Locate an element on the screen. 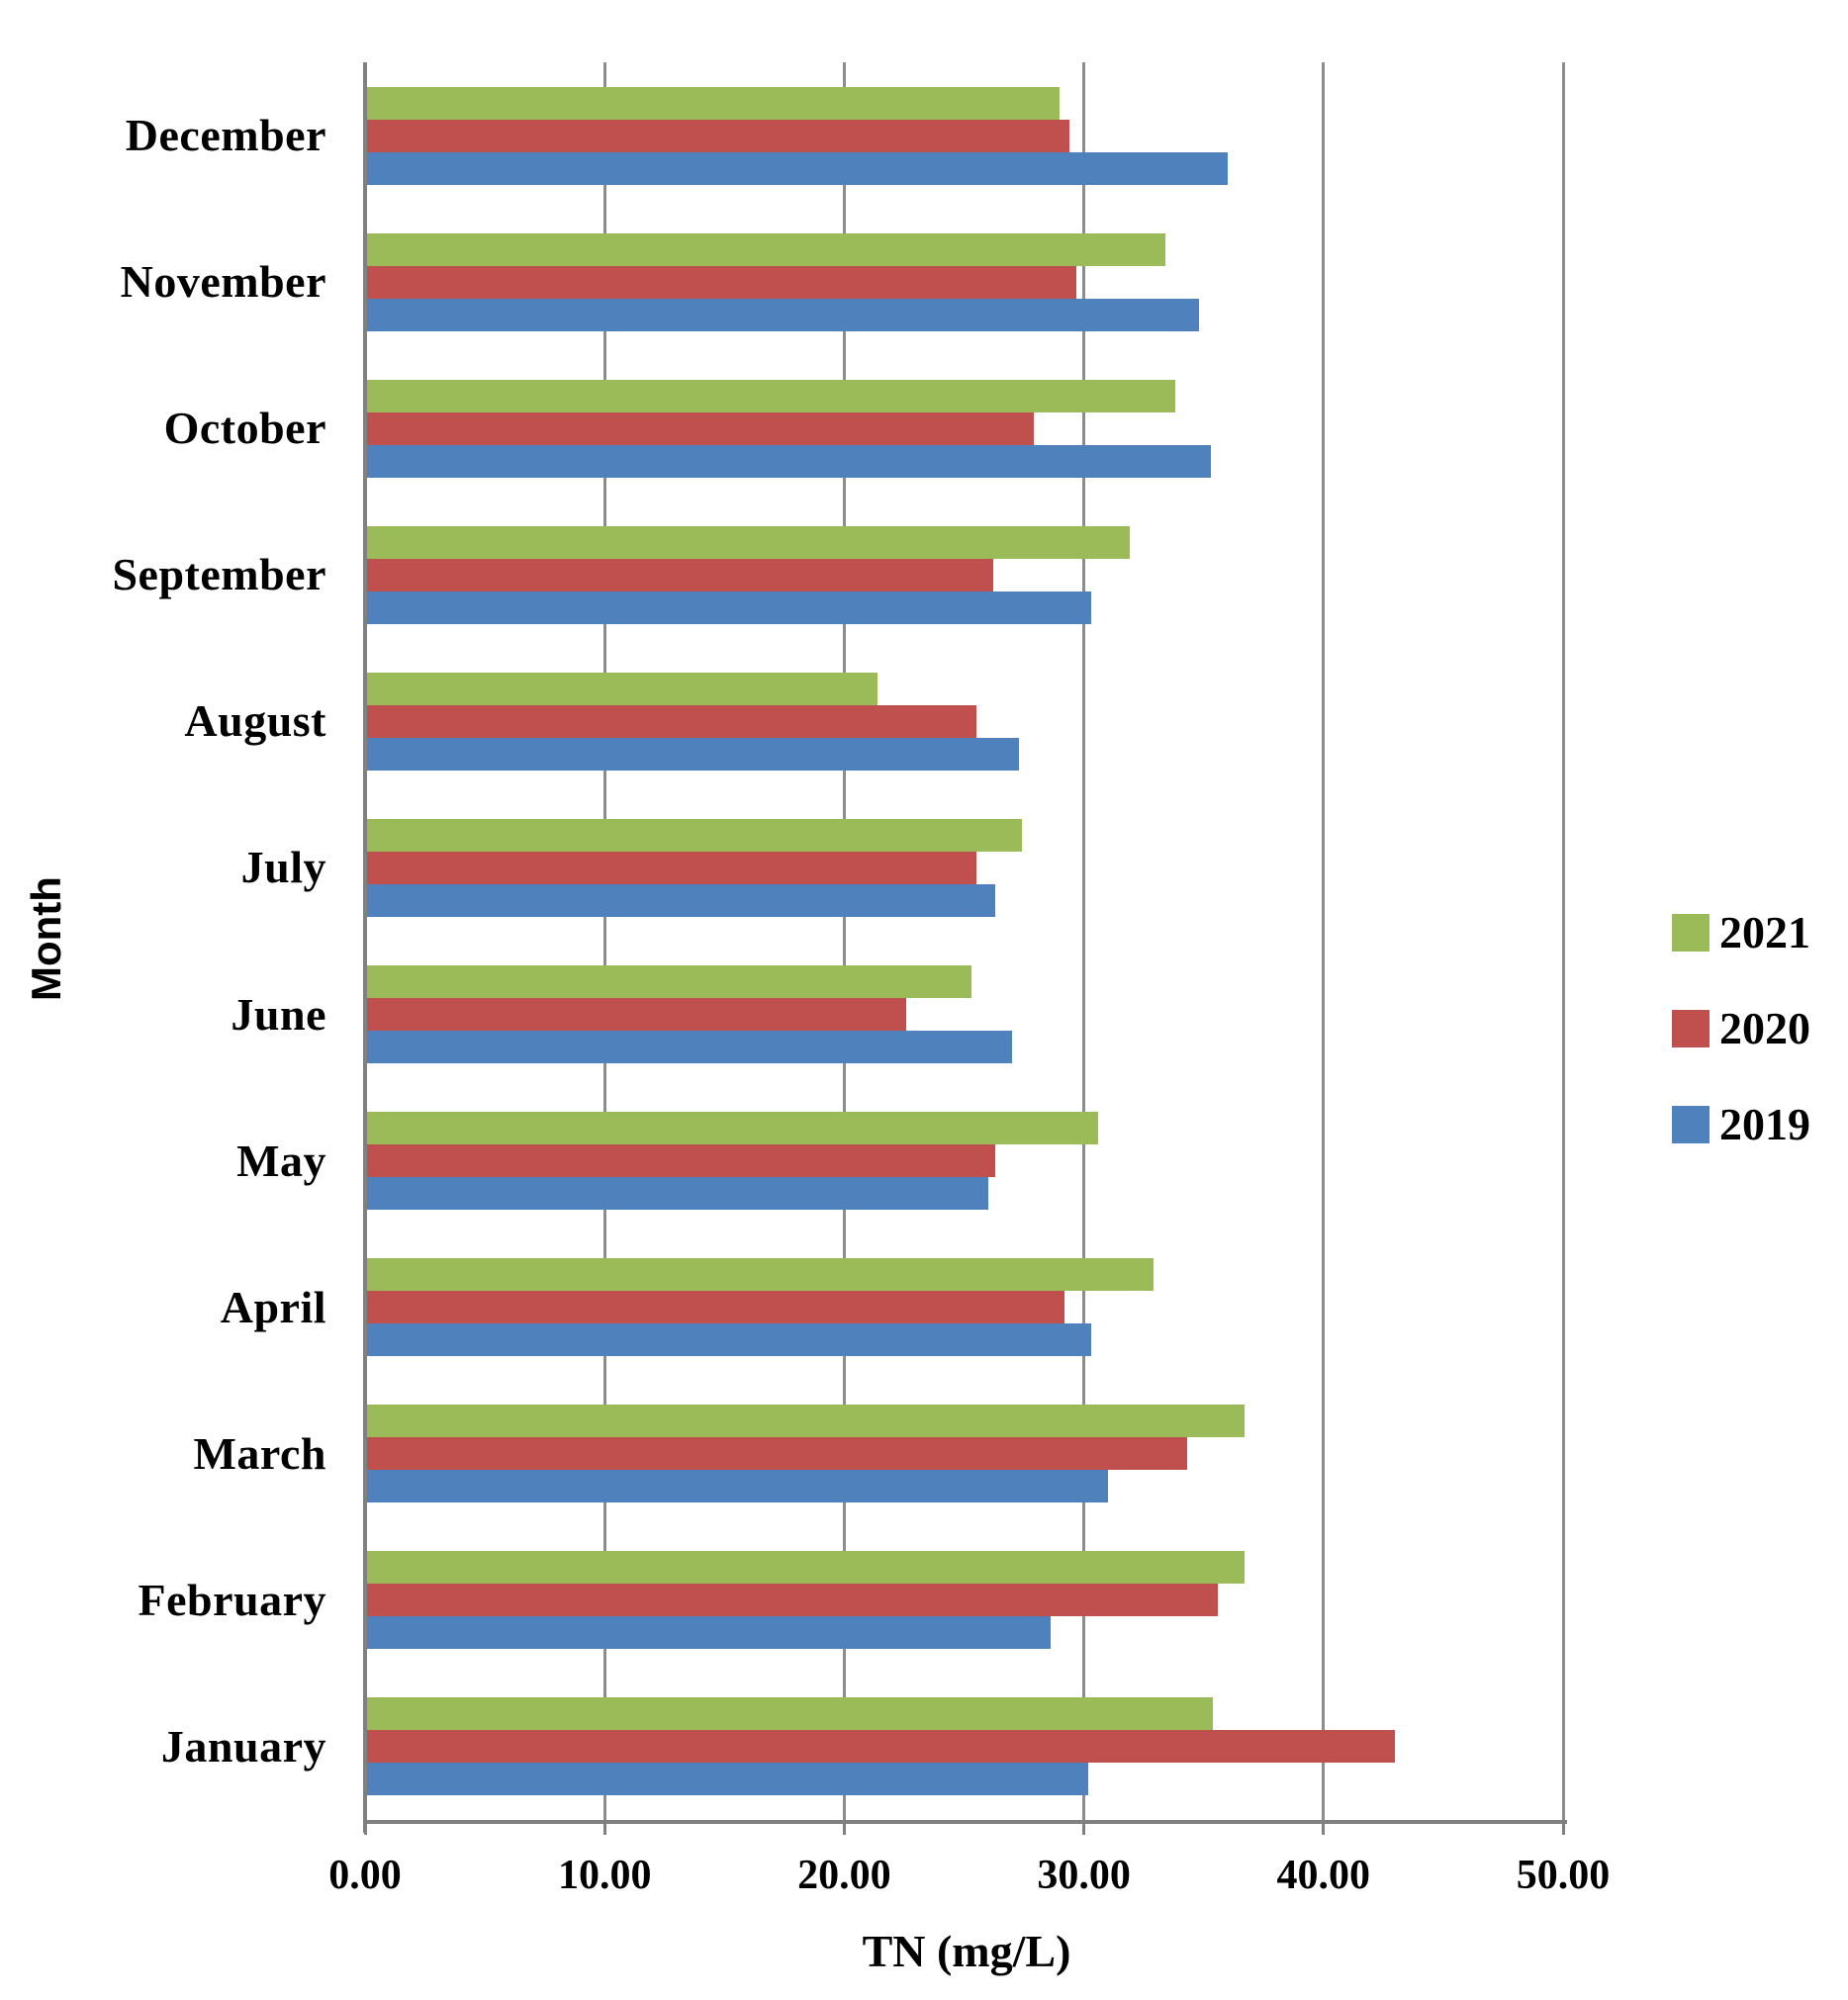  bar-january-2019 is located at coordinates (728, 1779).